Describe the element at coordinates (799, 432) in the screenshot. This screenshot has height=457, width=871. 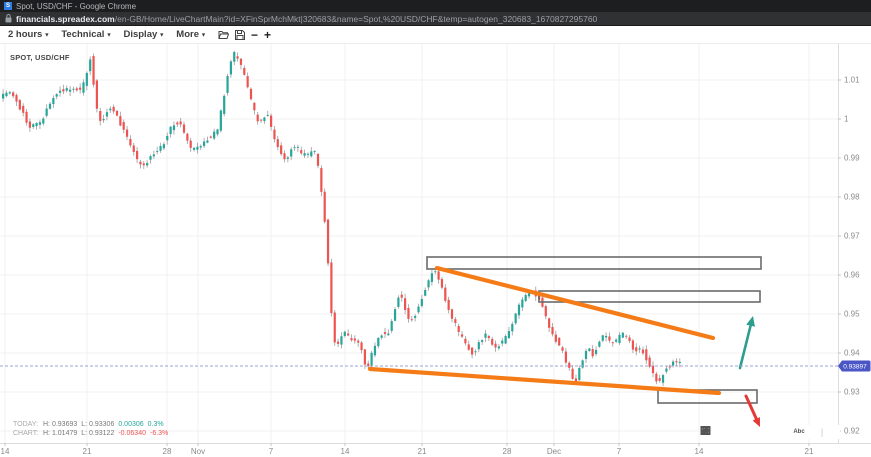
I see `text-tool-icon: Abc` at that location.